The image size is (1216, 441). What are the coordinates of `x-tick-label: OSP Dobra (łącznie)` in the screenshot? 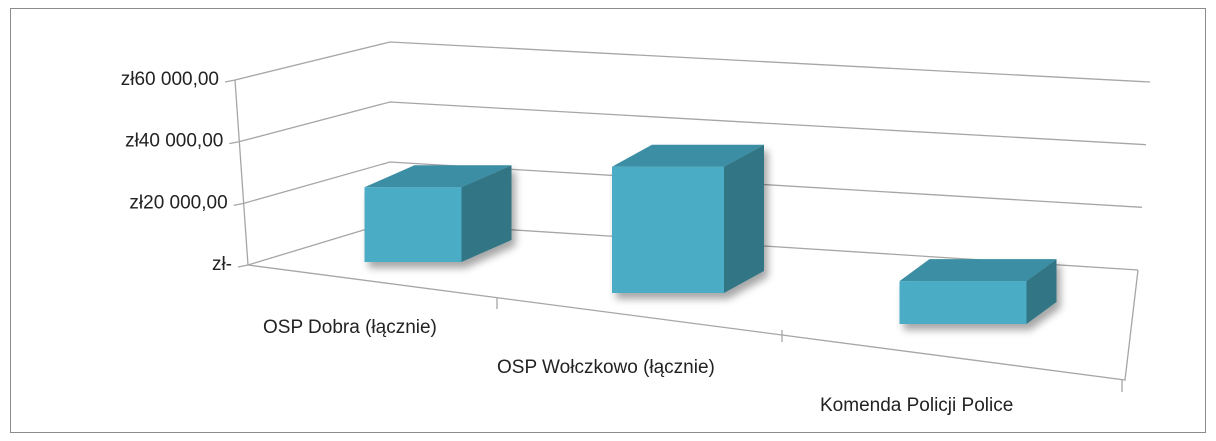 It's located at (350, 327).